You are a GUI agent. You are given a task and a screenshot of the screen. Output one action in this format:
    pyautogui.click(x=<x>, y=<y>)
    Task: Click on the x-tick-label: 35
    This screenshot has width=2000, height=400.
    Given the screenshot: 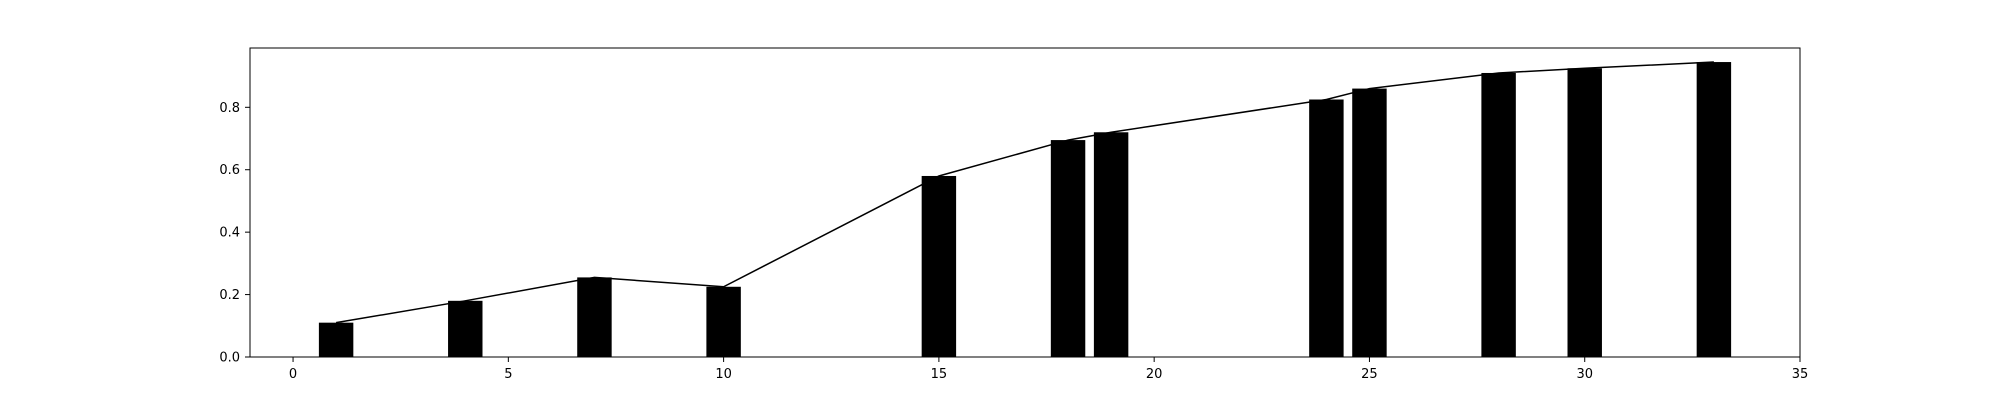 What is the action you would take?
    pyautogui.click(x=1800, y=374)
    